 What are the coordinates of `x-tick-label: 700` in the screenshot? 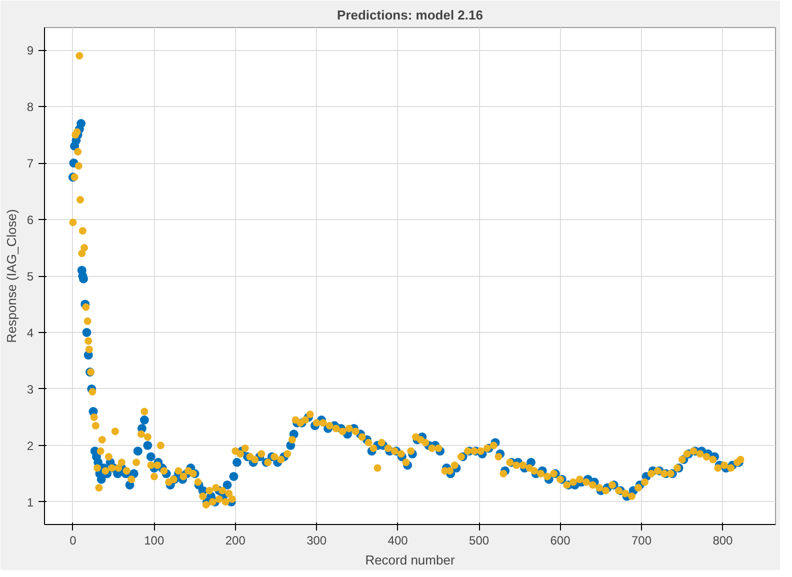 It's located at (641, 541).